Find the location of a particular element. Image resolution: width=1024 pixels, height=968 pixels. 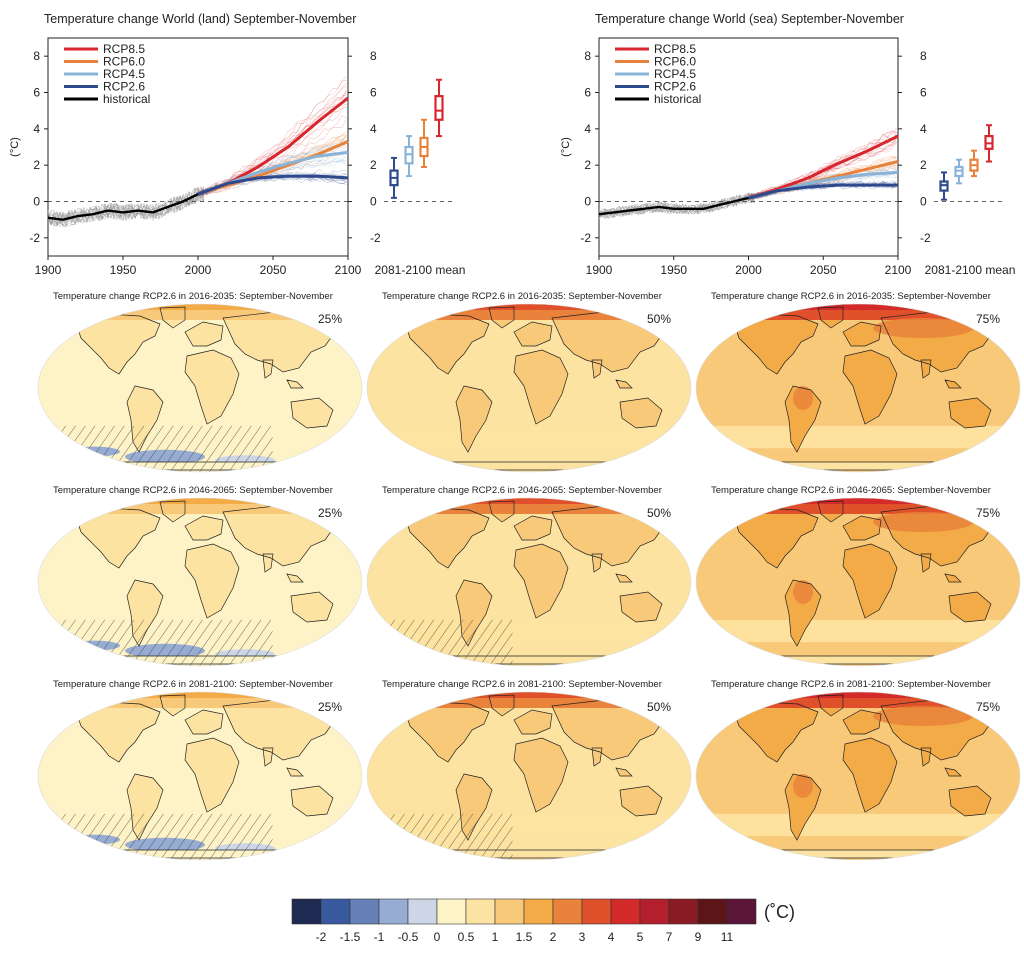

y-tick-label: 4 is located at coordinates (587, 129).